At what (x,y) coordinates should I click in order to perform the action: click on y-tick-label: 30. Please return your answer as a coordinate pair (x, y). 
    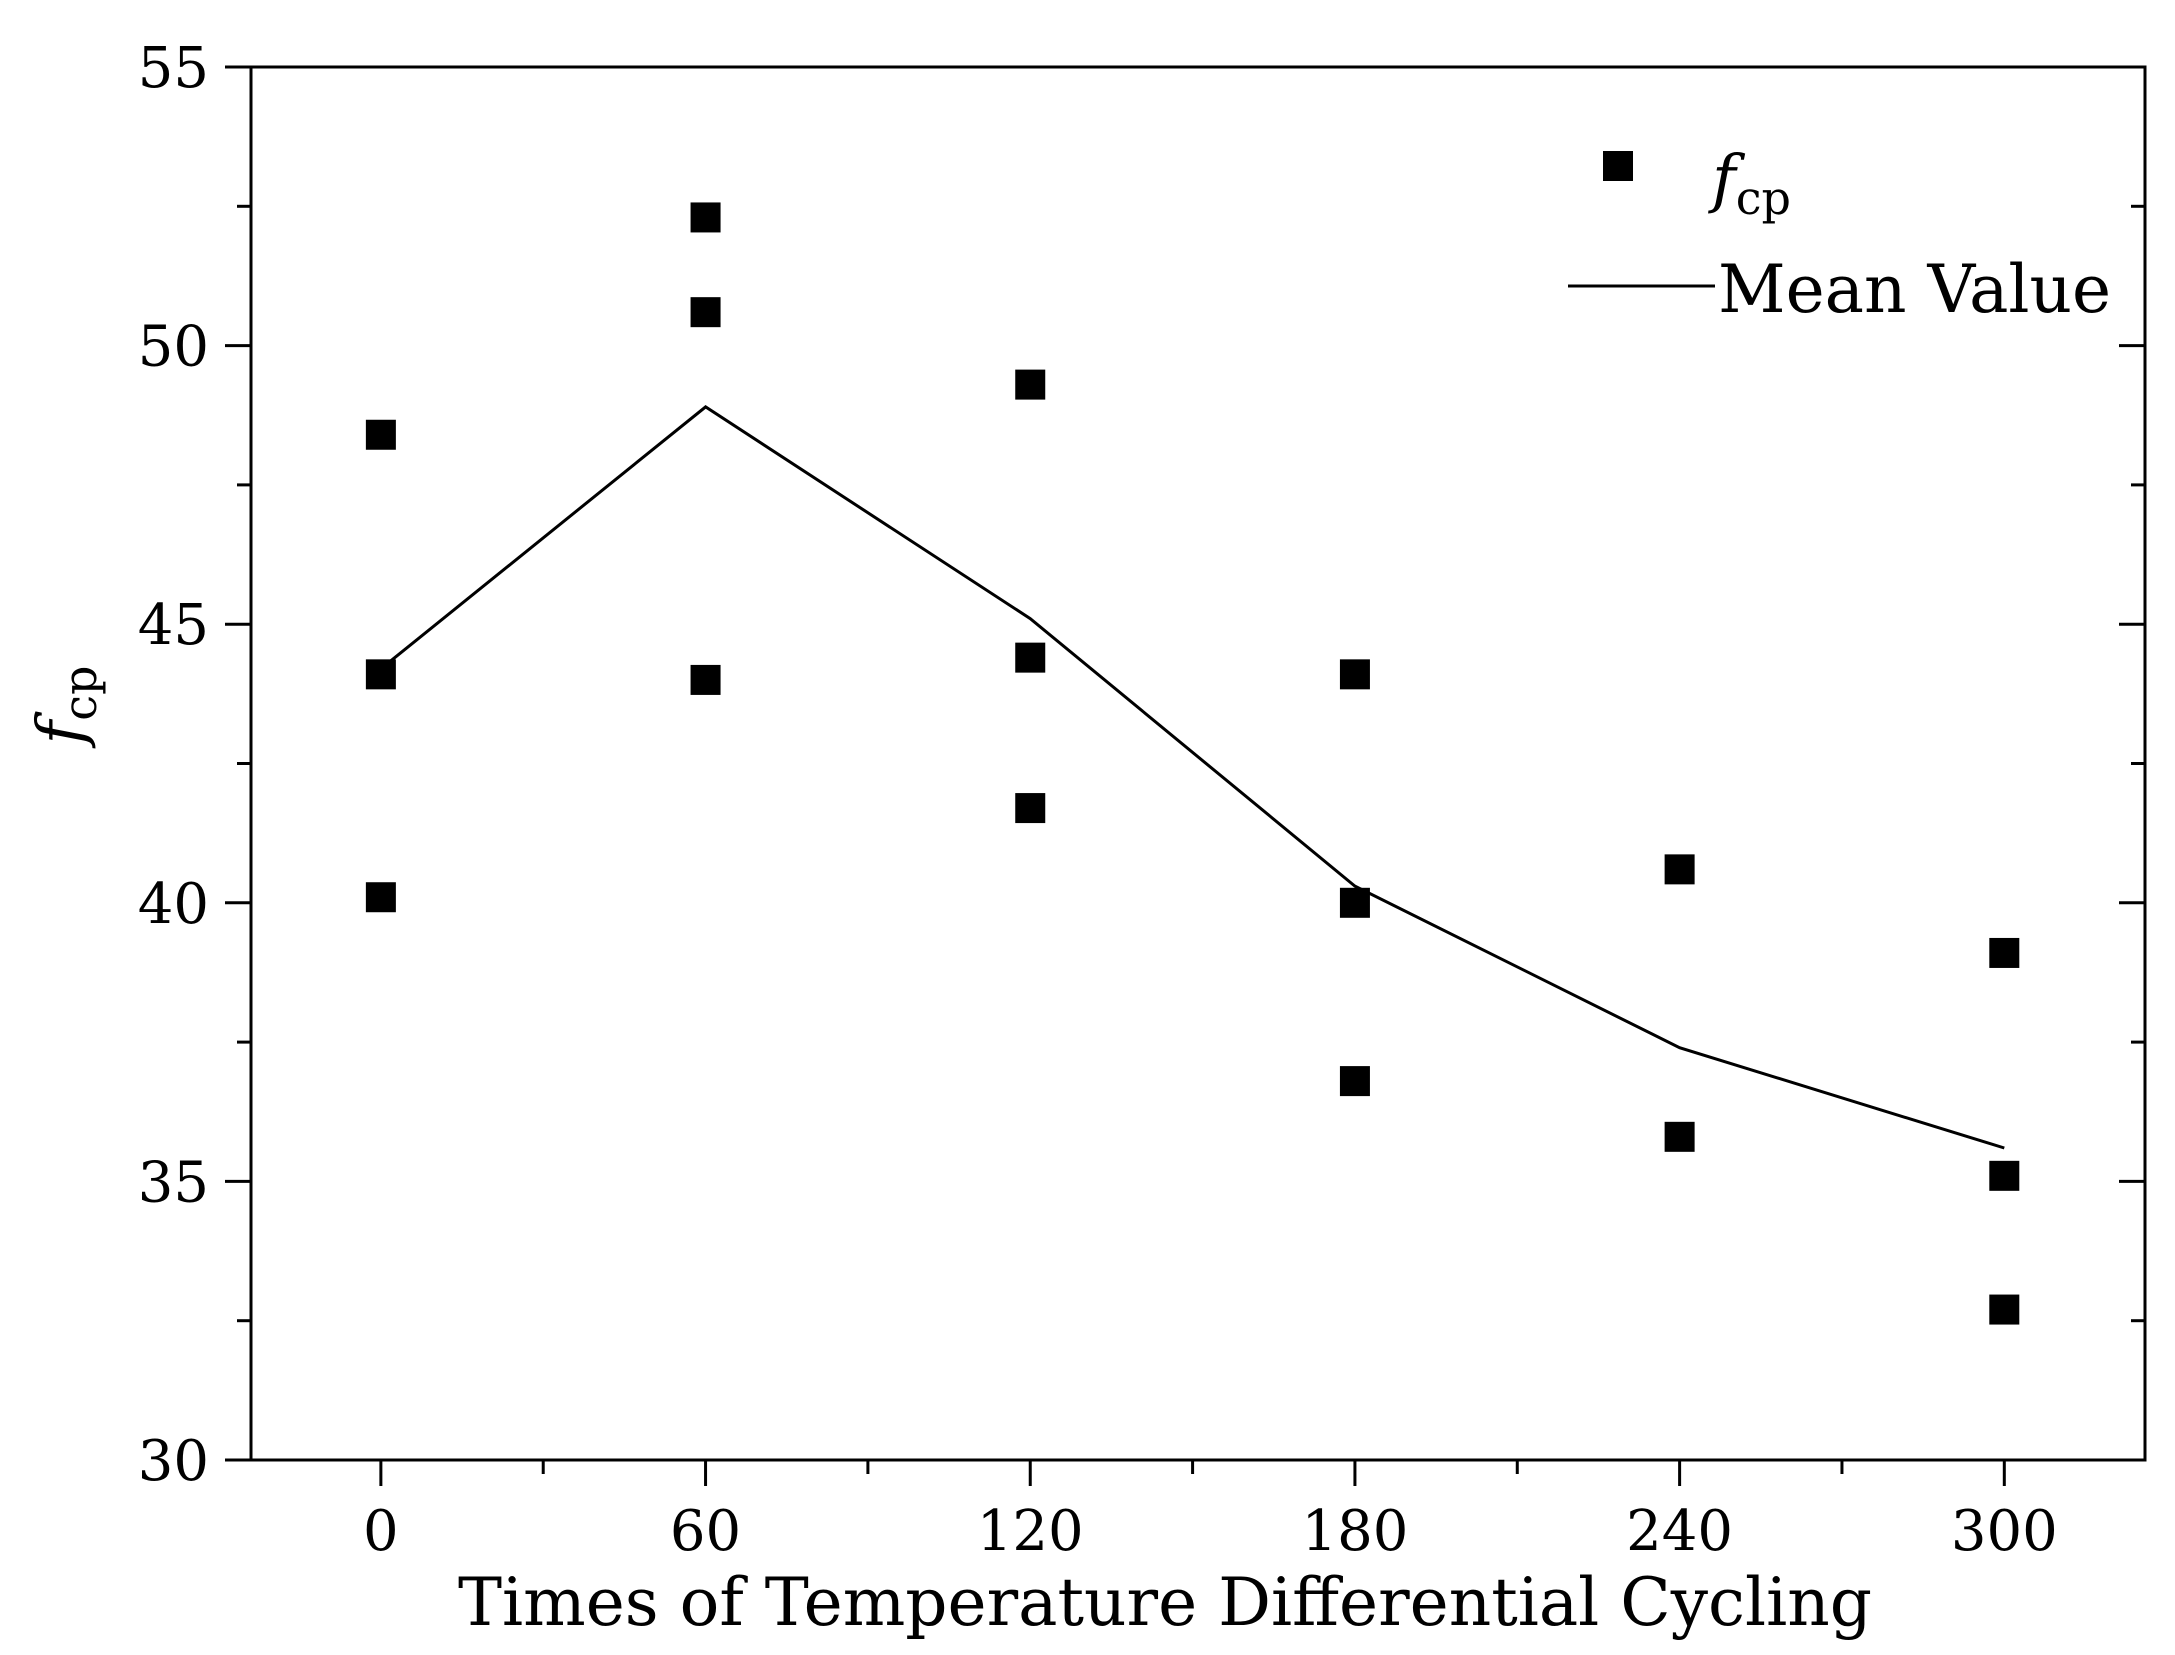
    Looking at the image, I should click on (173, 1461).